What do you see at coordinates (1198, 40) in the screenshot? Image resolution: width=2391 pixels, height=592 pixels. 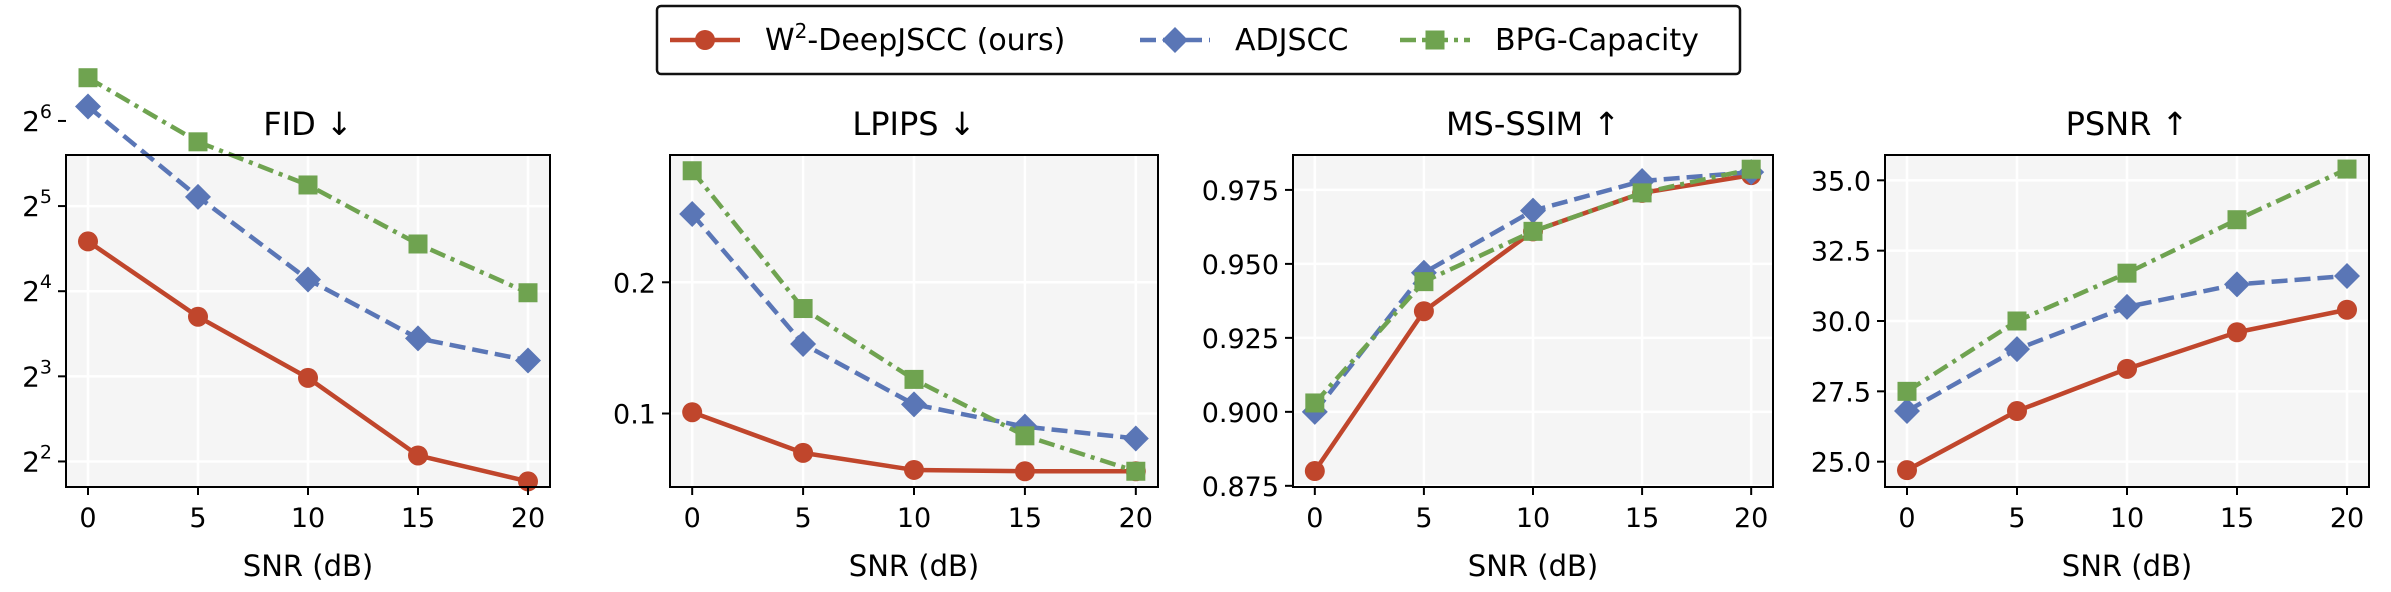 I see `legend: W2-DeepJSCC (ours) ADJSCC BPG-Capacity` at bounding box center [1198, 40].